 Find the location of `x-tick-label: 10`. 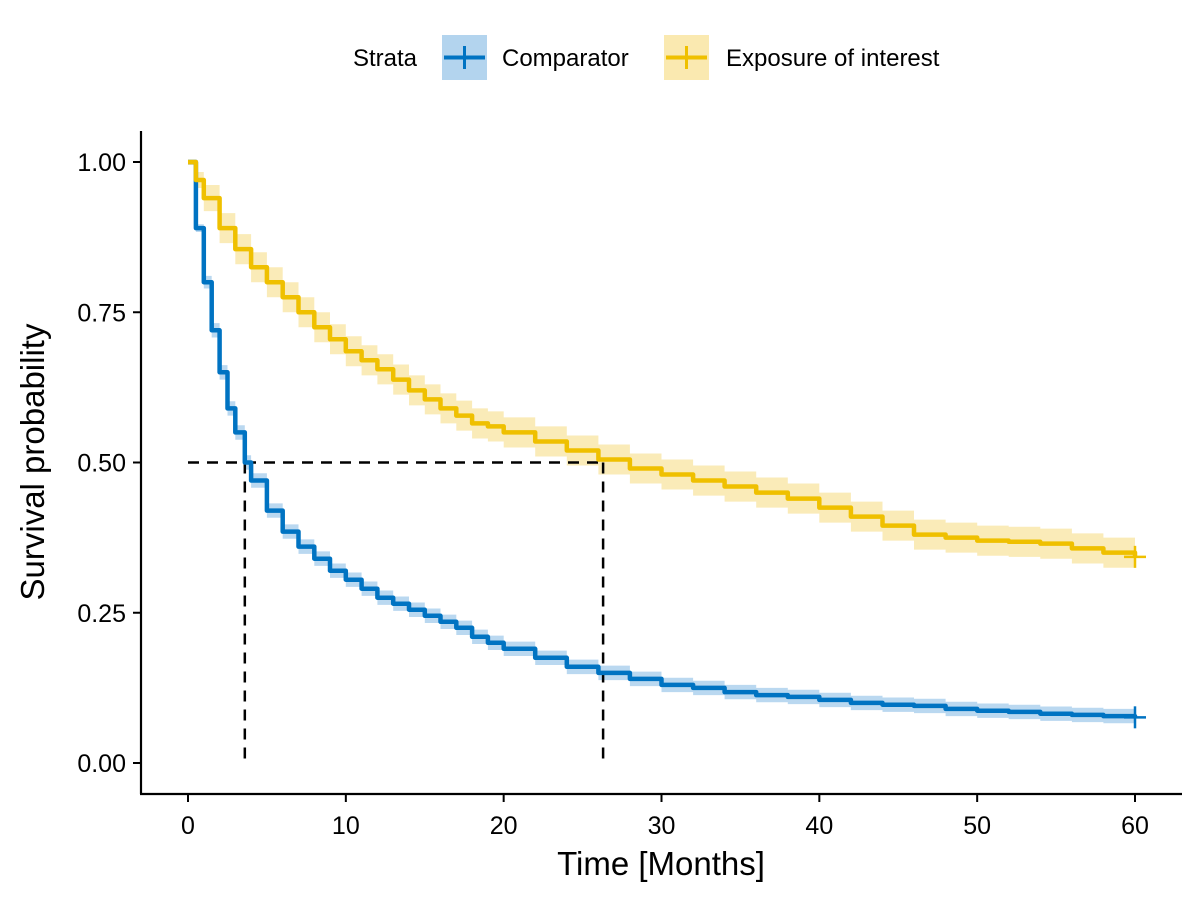

x-tick-label: 10 is located at coordinates (346, 826).